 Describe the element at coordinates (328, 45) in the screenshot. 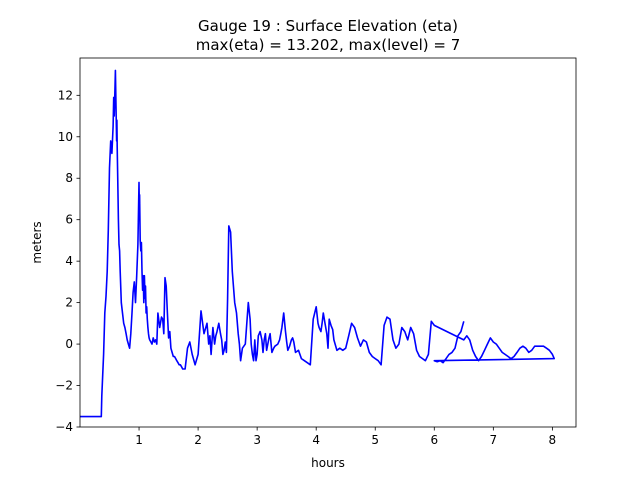

I see `chart-title-line2: max(eta) = 13.202, max(level) = 7` at that location.